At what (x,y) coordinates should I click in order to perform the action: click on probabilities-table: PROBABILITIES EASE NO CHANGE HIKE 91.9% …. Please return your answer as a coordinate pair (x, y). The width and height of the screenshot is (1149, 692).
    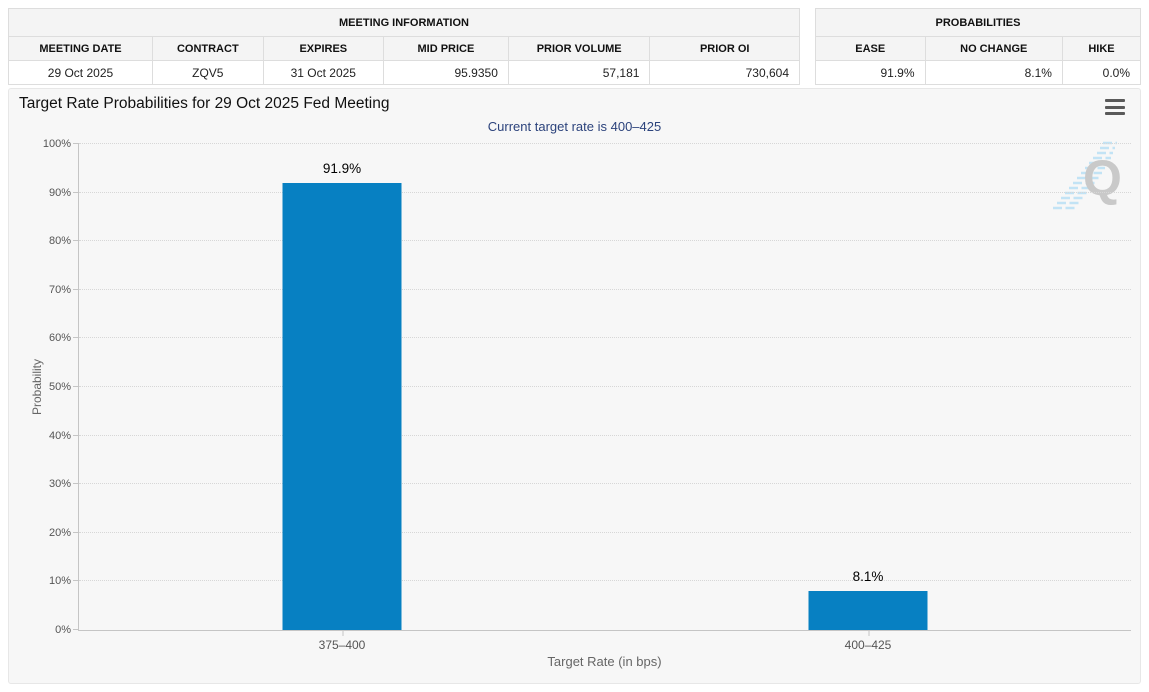
    Looking at the image, I should click on (978, 46).